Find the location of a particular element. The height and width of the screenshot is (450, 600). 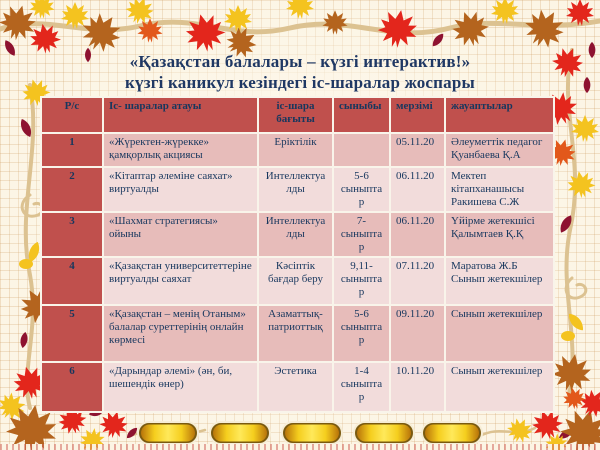

grade-cell: 1-4 сыныптар is located at coordinates (361, 387).